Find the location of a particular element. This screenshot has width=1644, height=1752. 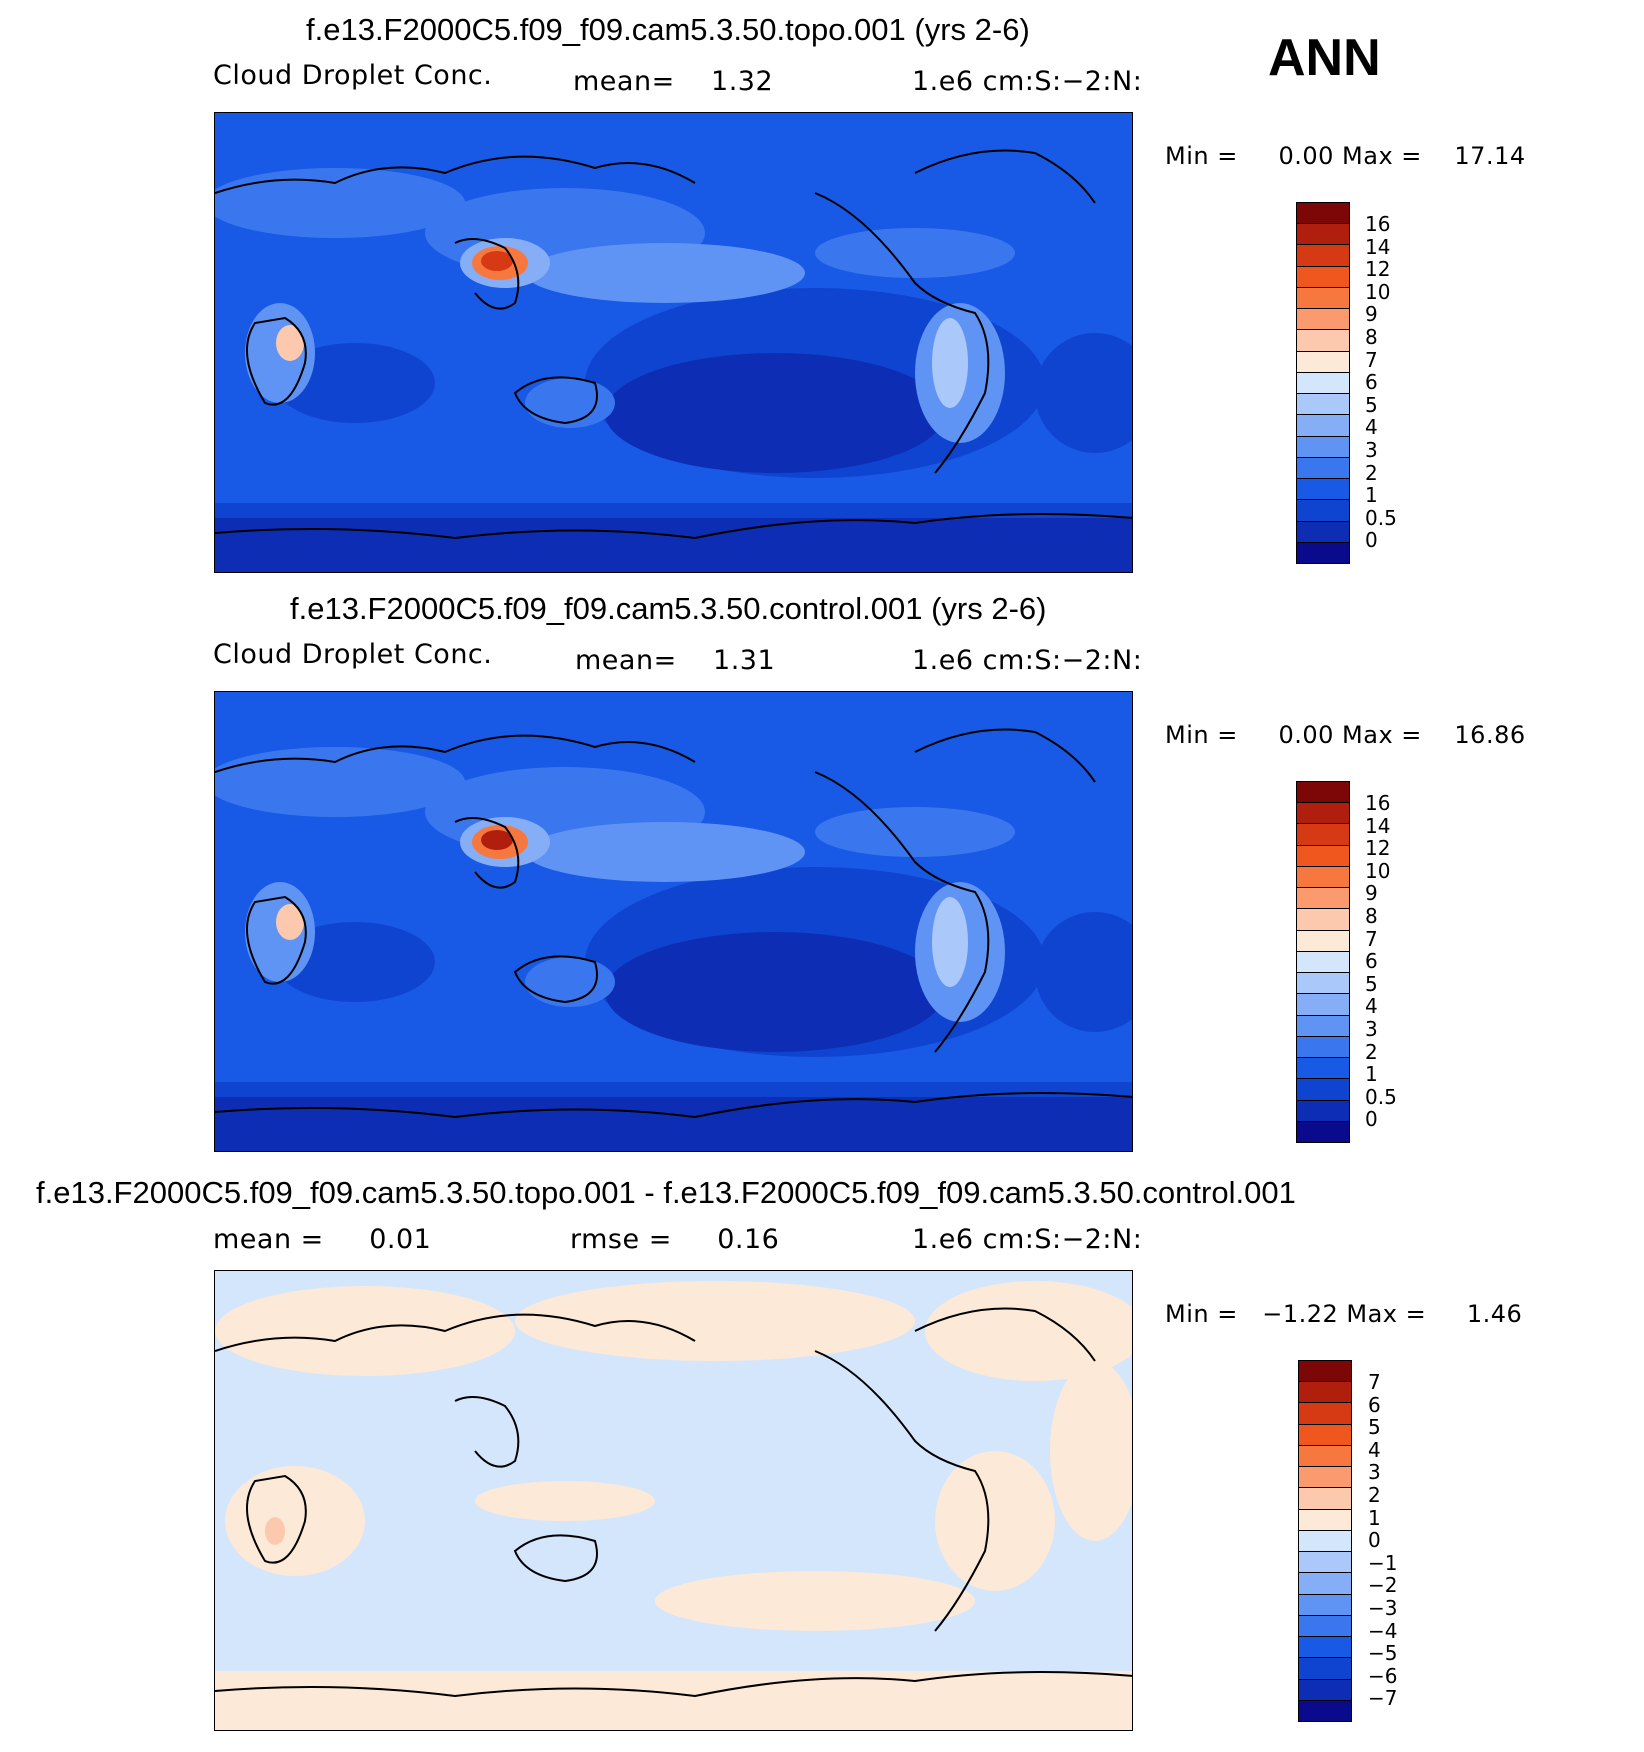

colorbar-tick-label: 16 is located at coordinates (1378, 224).